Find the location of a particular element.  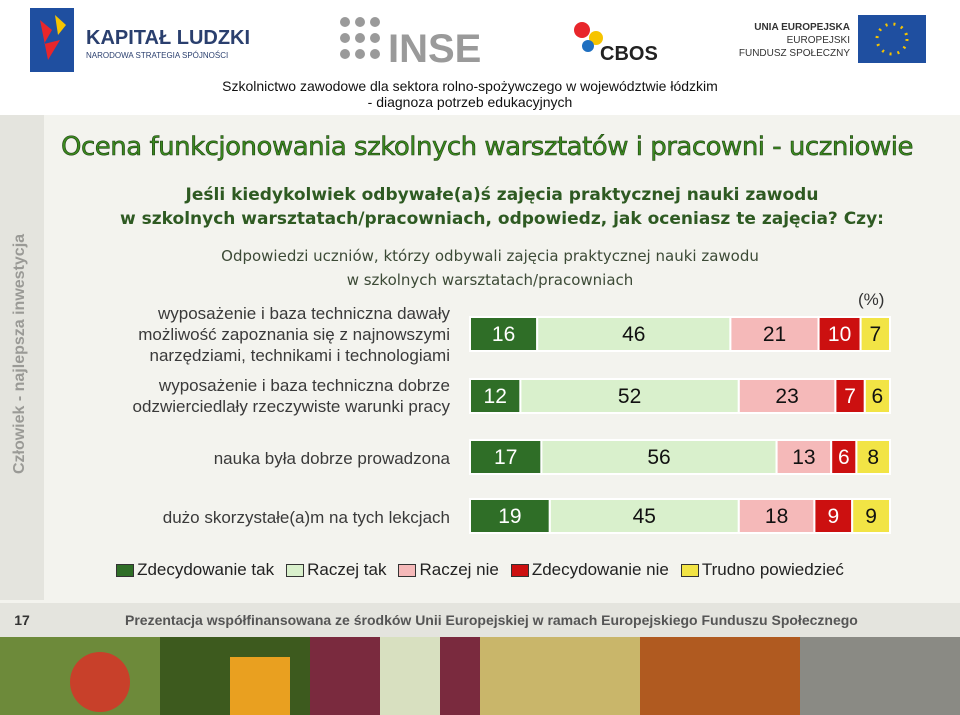

photo-strip is located at coordinates (480, 676).